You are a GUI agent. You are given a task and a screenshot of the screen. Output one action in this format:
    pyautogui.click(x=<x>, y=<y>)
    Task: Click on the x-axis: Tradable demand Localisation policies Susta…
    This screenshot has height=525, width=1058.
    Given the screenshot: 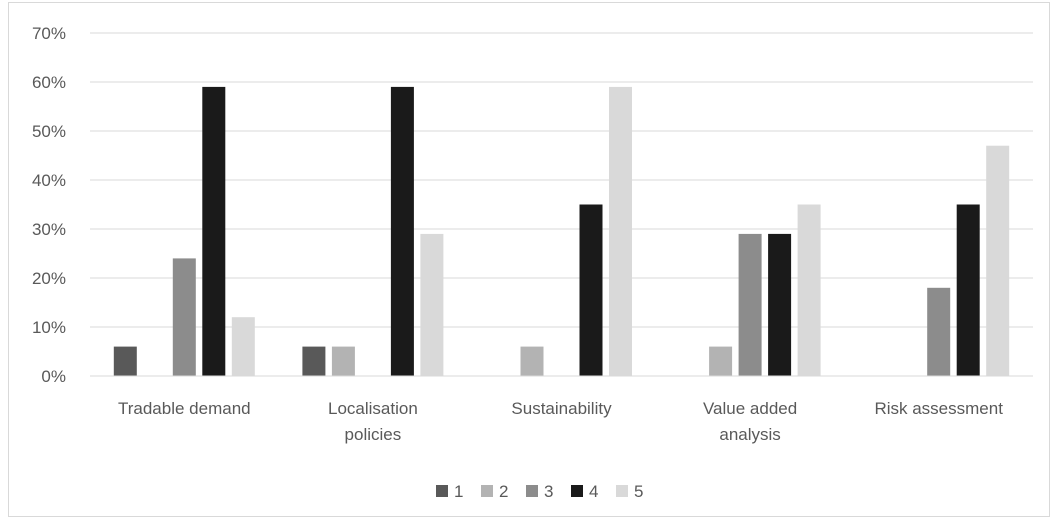 What is the action you would take?
    pyautogui.click(x=561, y=409)
    